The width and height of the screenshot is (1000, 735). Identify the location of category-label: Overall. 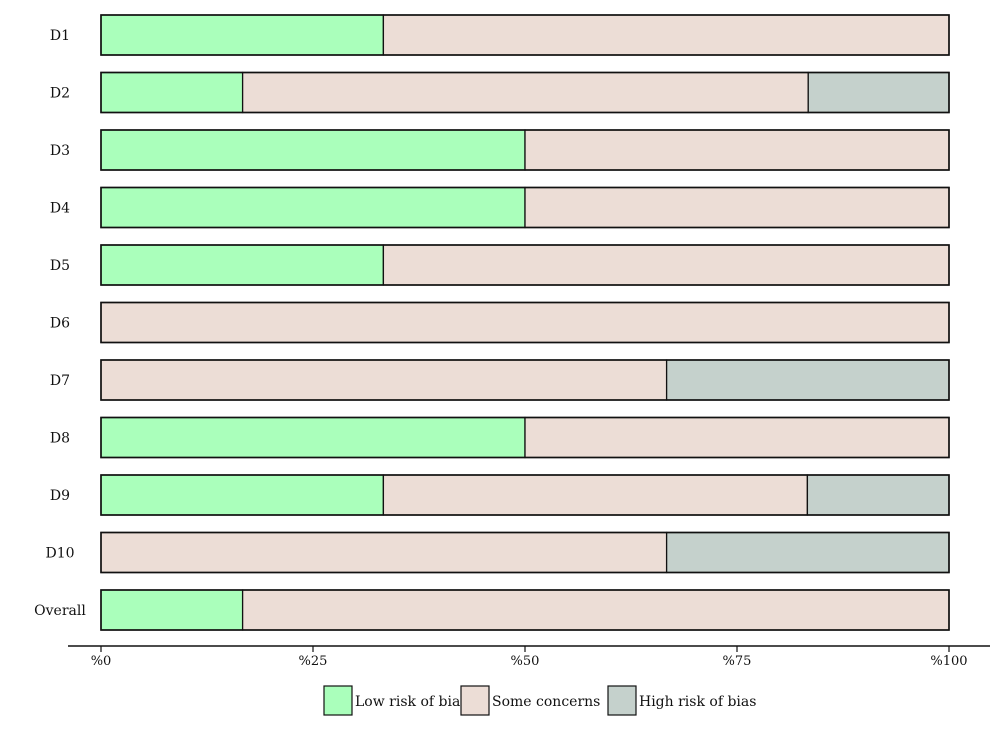
(60, 611).